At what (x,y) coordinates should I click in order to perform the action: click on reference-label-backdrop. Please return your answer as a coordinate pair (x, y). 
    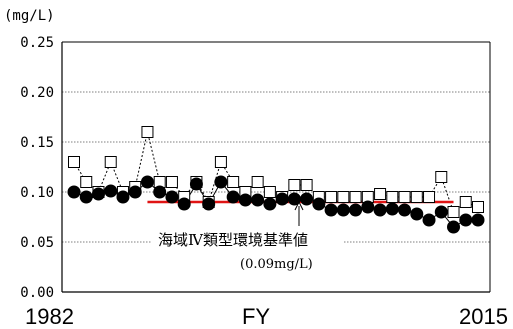
    Looking at the image, I should click on (248, 249).